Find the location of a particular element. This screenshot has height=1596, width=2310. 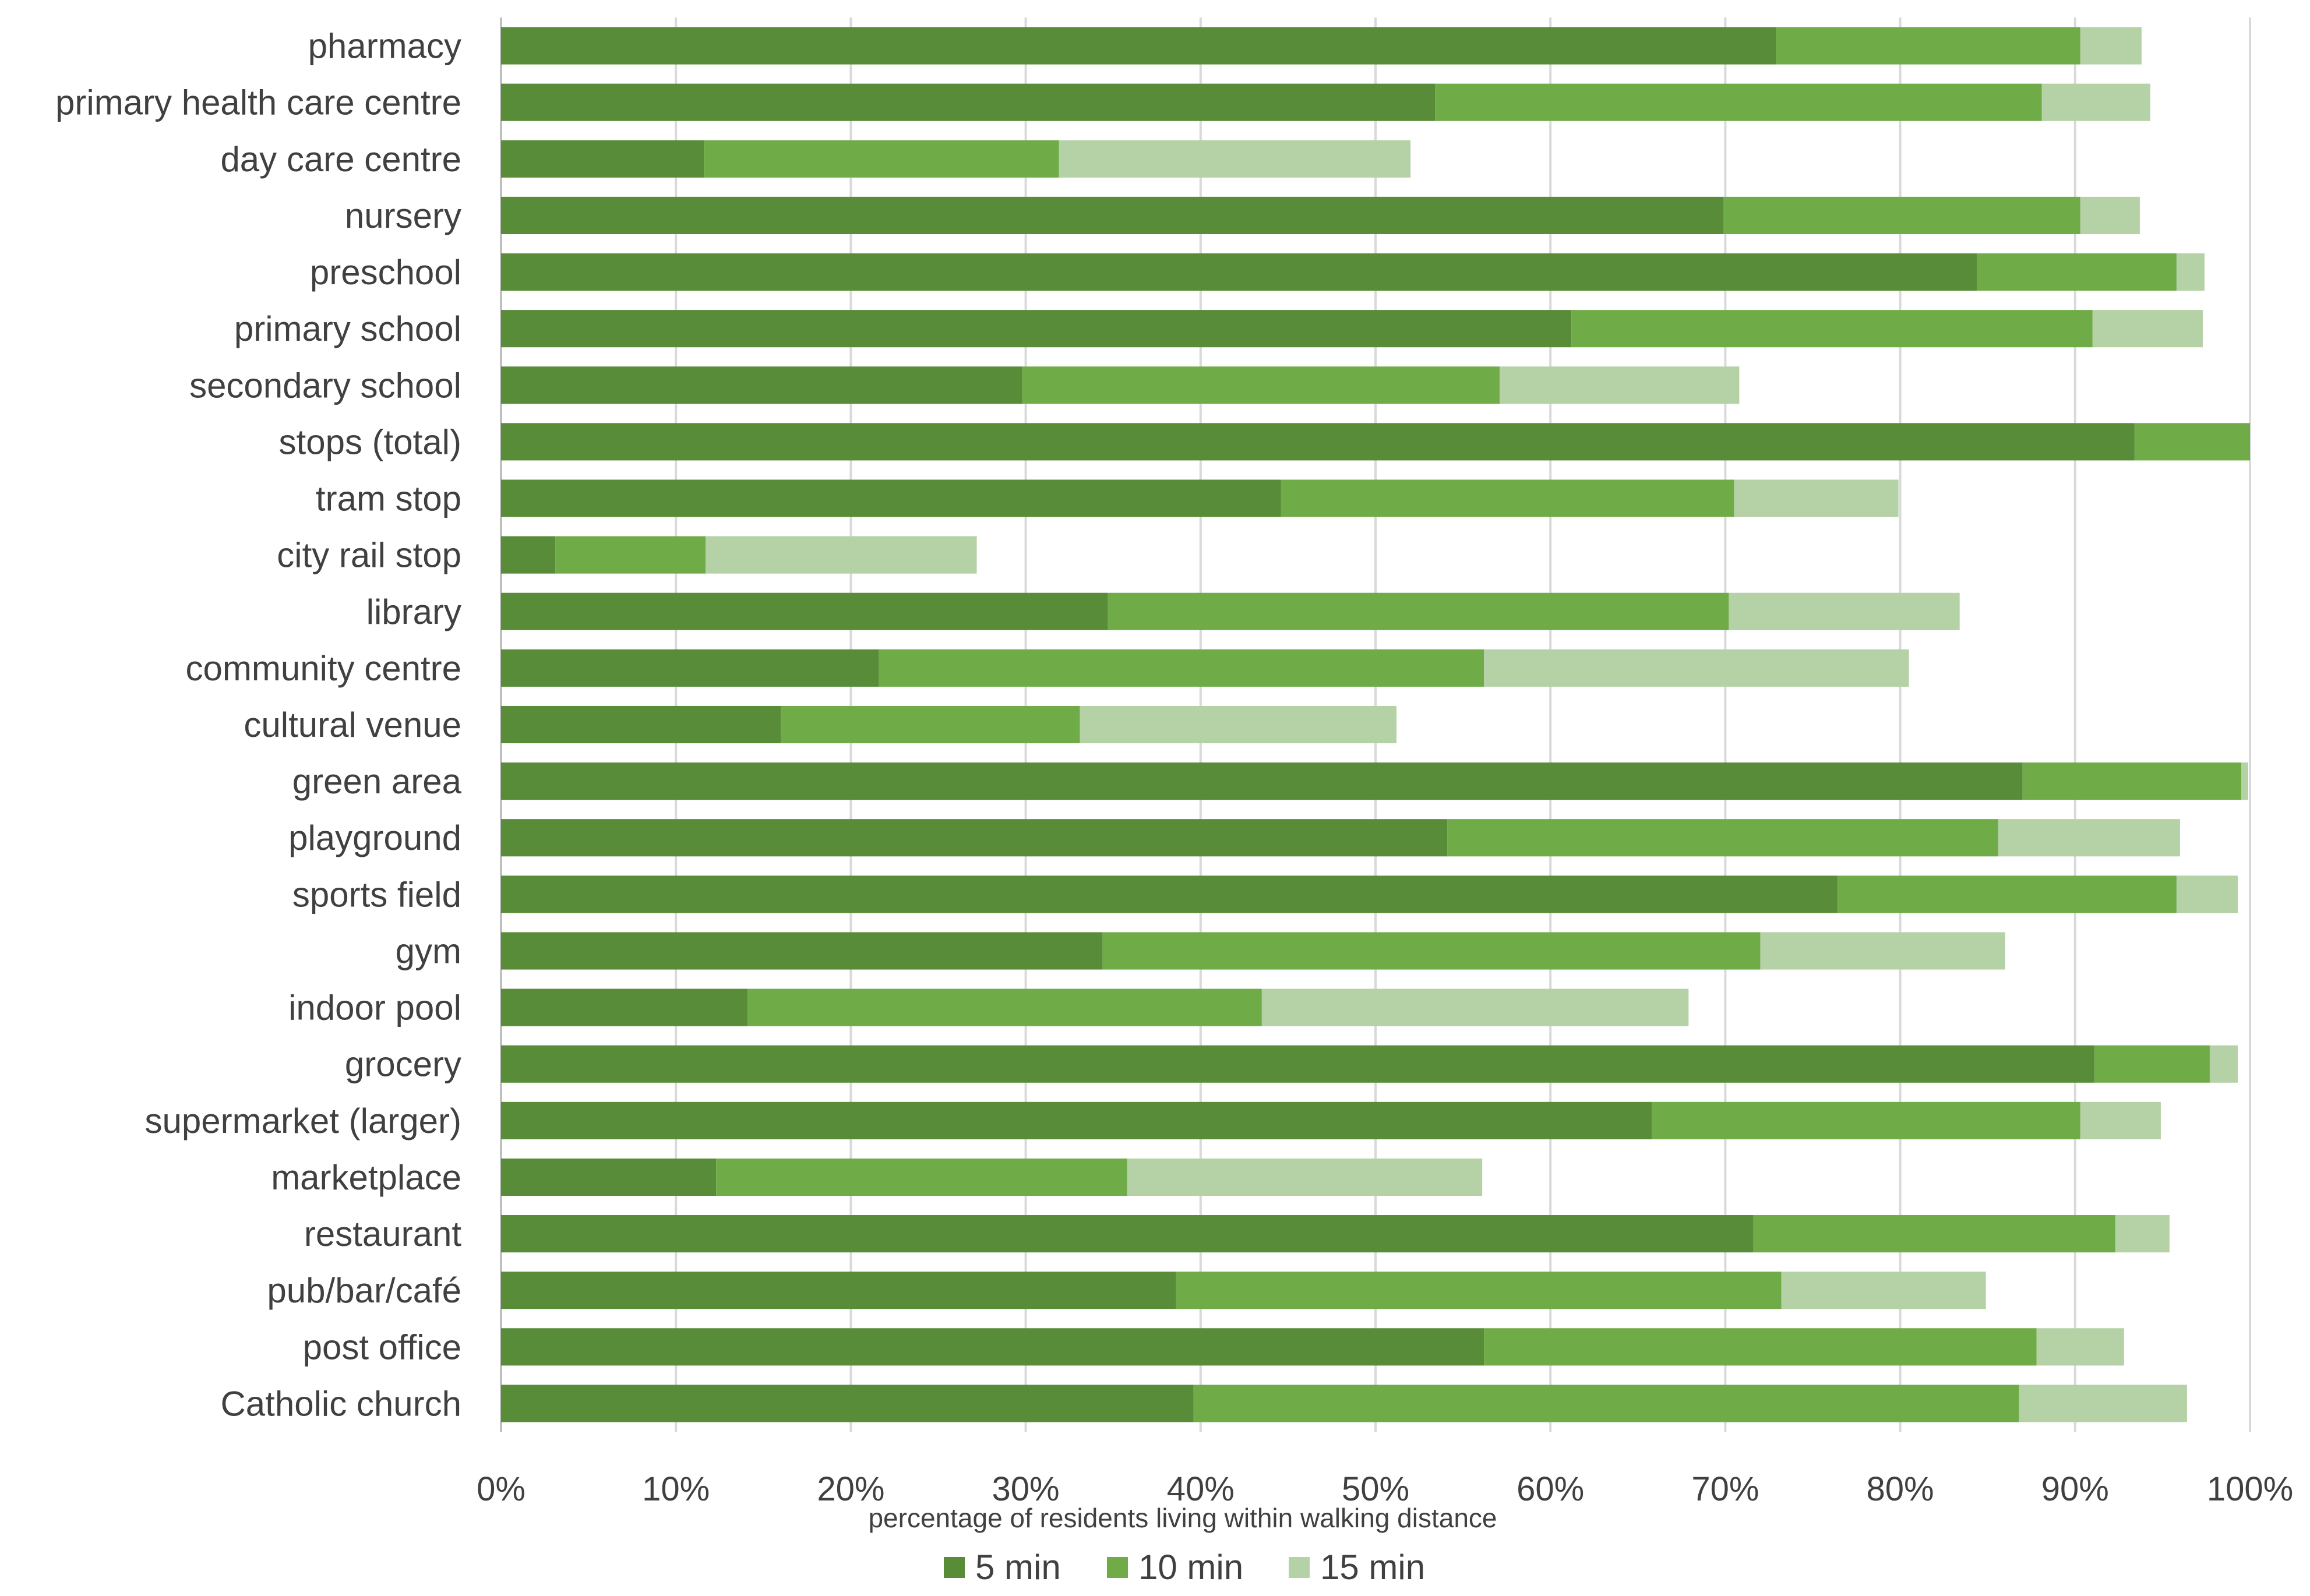

legend-swatch-5-min is located at coordinates (954, 1568).